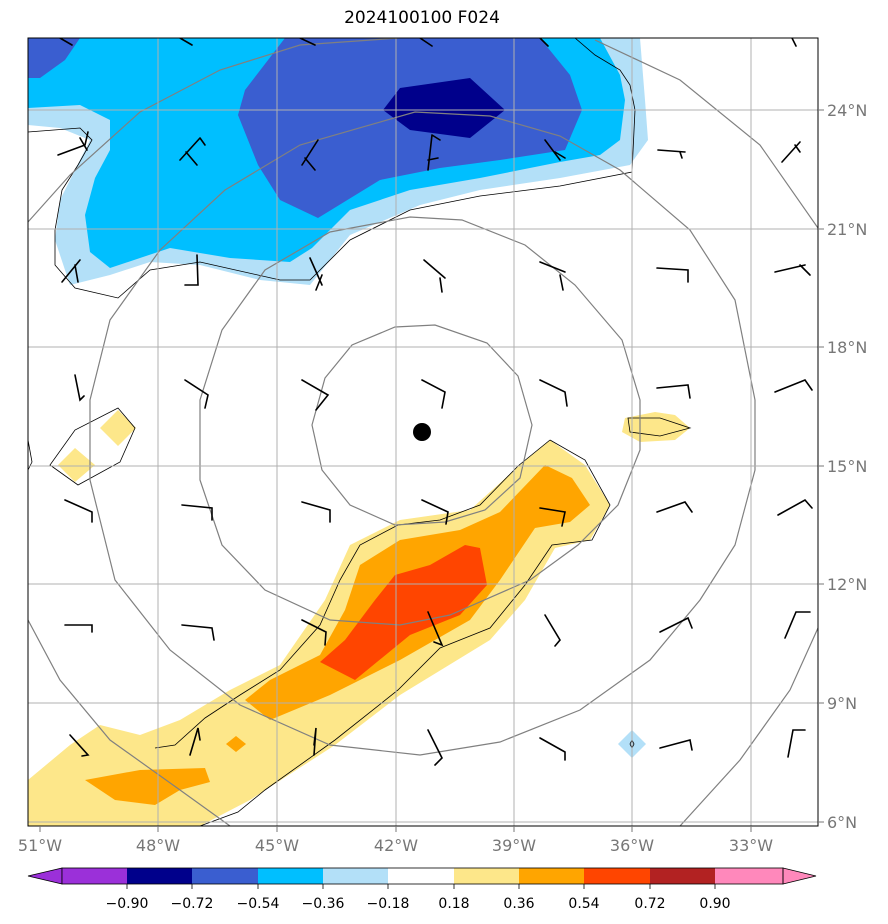 This screenshot has width=888, height=924. What do you see at coordinates (258, 904) in the screenshot?
I see `colorbar-tick-label: −0.54` at bounding box center [258, 904].